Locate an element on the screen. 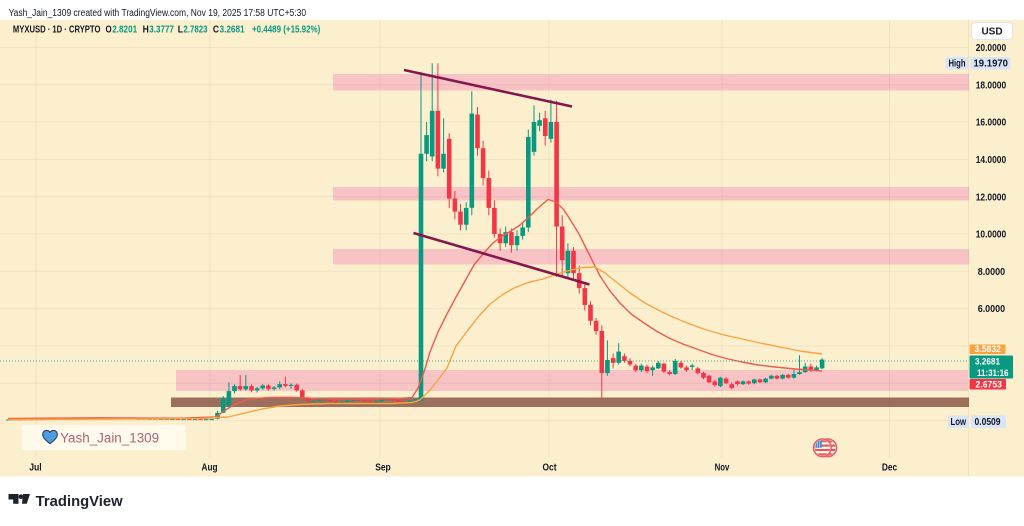  svg-text: 8.0000 is located at coordinates (992, 272).